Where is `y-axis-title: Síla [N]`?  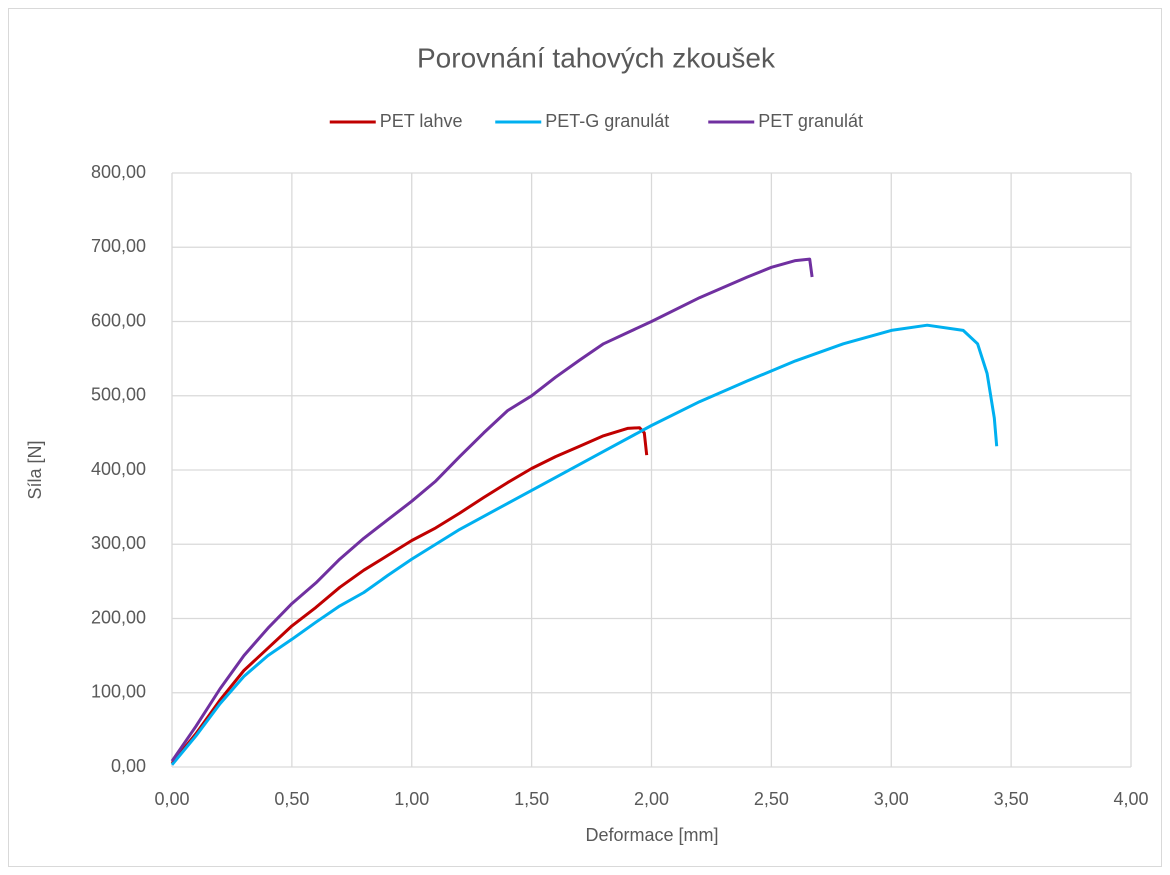
y-axis-title: Síla [N] is located at coordinates (35, 469).